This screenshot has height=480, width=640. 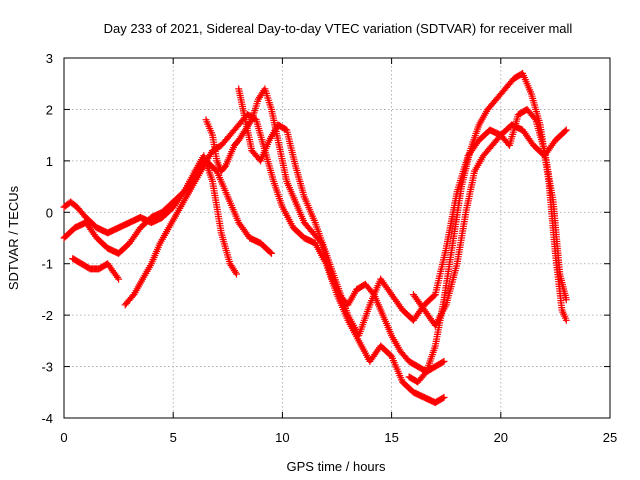 I want to click on y-tick-label: 0, so click(x=49, y=212).